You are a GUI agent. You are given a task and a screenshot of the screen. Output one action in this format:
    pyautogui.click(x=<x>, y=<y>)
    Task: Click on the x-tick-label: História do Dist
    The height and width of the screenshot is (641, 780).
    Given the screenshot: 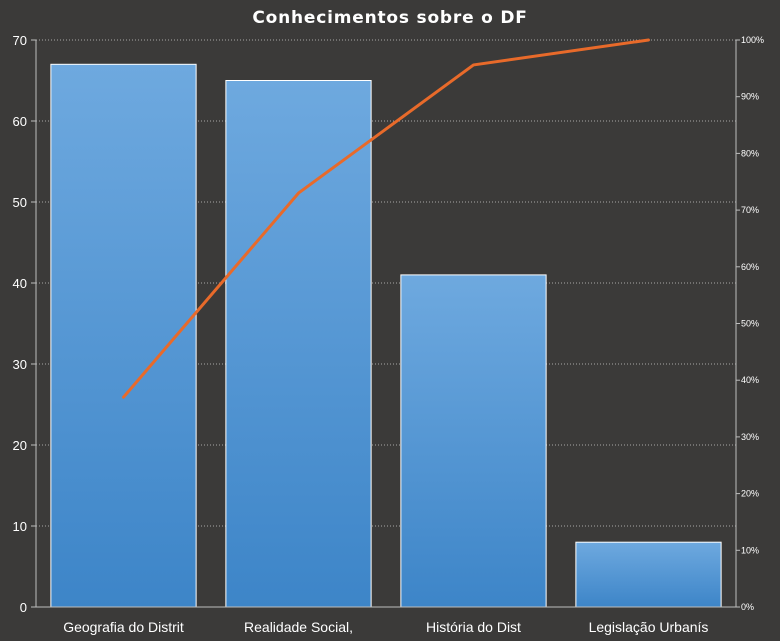 What is the action you would take?
    pyautogui.click(x=473, y=627)
    